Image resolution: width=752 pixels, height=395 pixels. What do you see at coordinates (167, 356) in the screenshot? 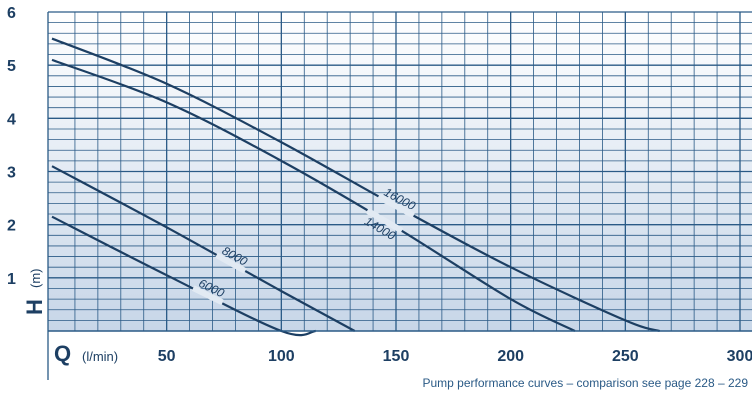
I see `x-tick-label: 50` at bounding box center [167, 356].